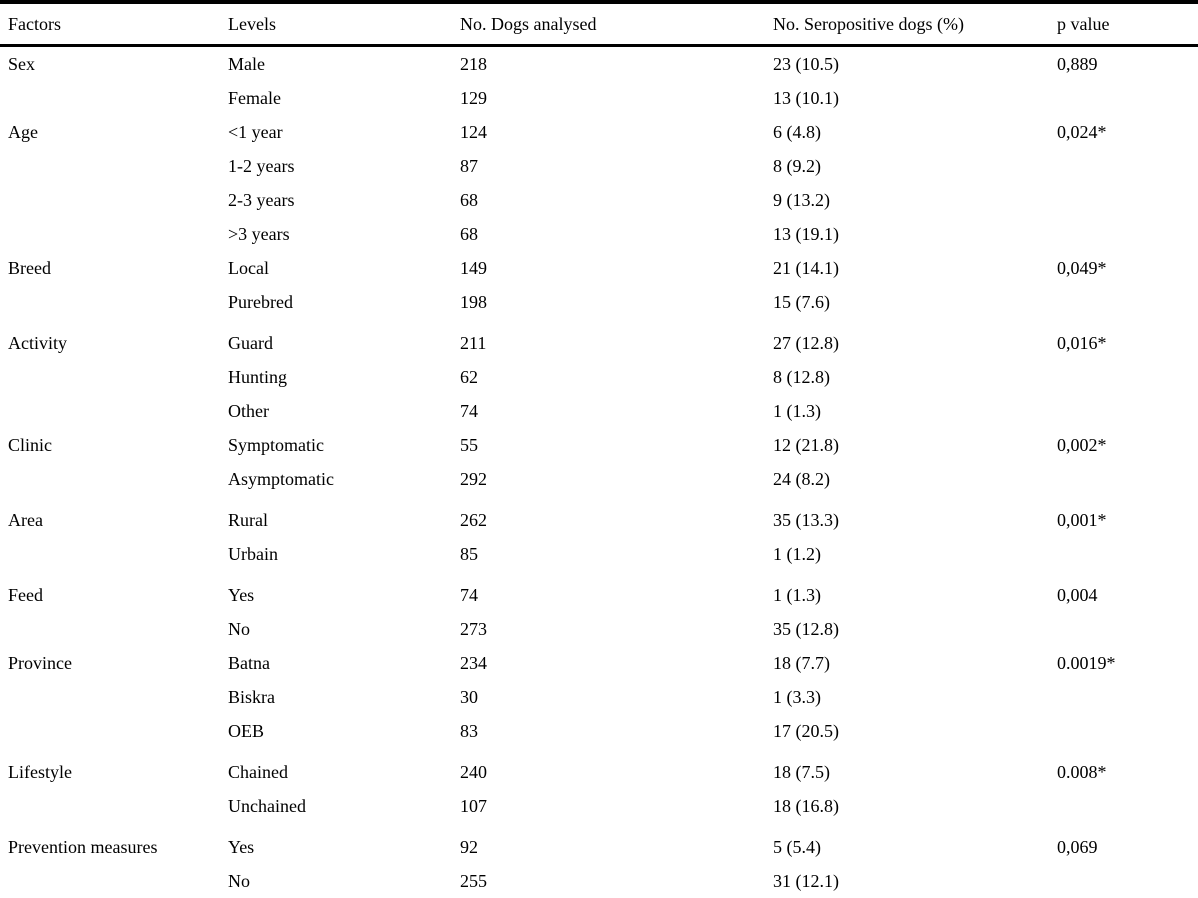 This screenshot has width=1198, height=898. Describe the element at coordinates (241, 594) in the screenshot. I see `cell-level: Yes` at that location.